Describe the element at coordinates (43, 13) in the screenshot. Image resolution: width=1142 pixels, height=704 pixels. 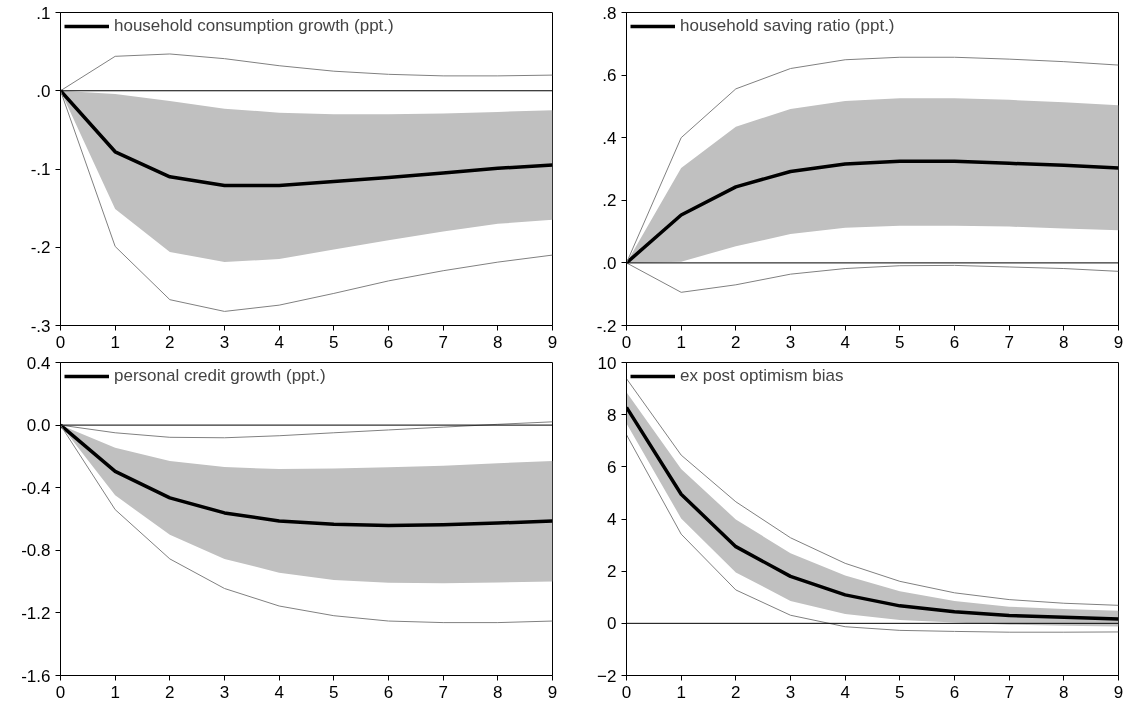
I see `y-tick-label: .1` at that location.